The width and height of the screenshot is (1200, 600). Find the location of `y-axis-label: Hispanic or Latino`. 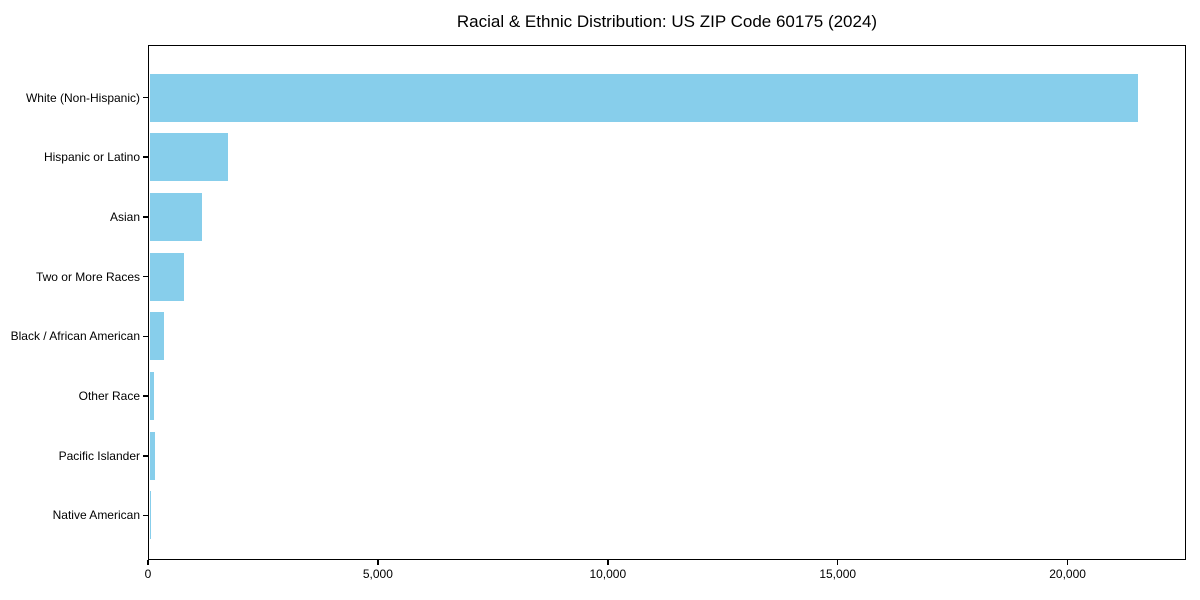

y-axis-label: Hispanic or Latino is located at coordinates (91, 157).